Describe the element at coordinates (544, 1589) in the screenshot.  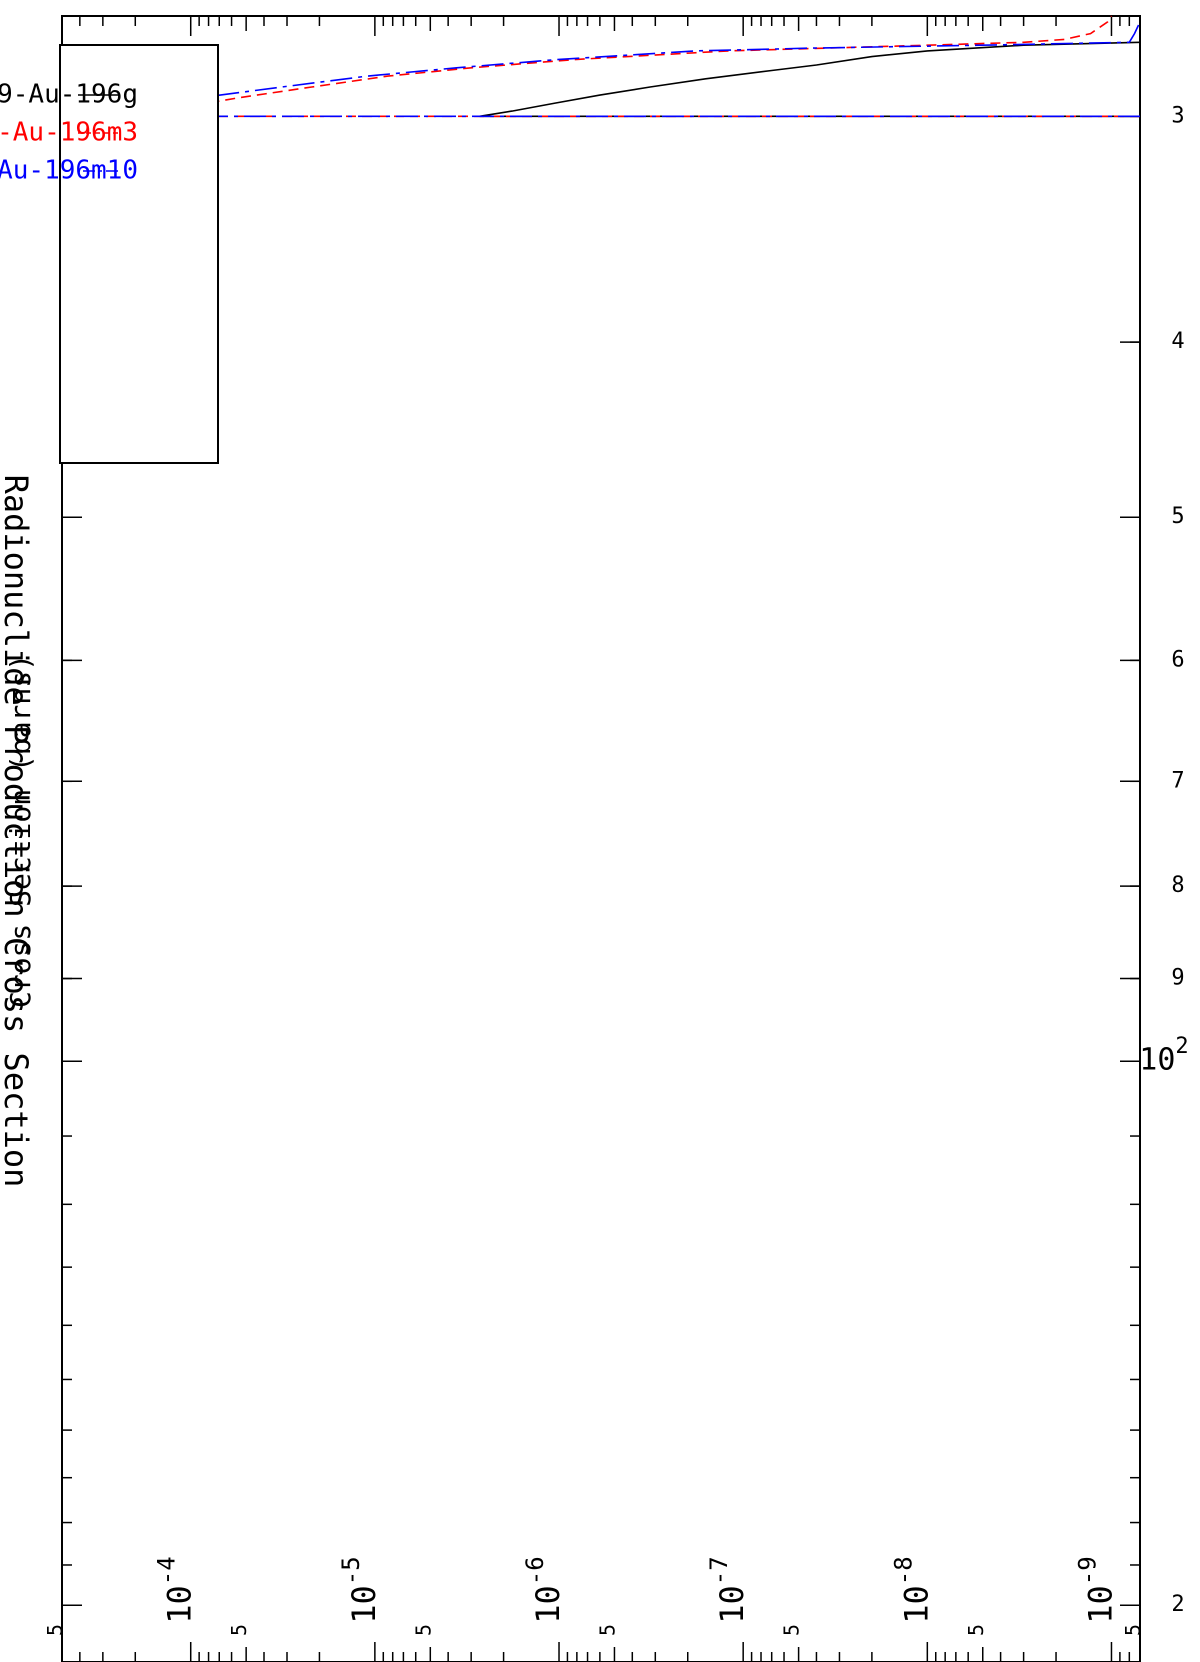
I see `y-tick-label: 10-6` at that location.